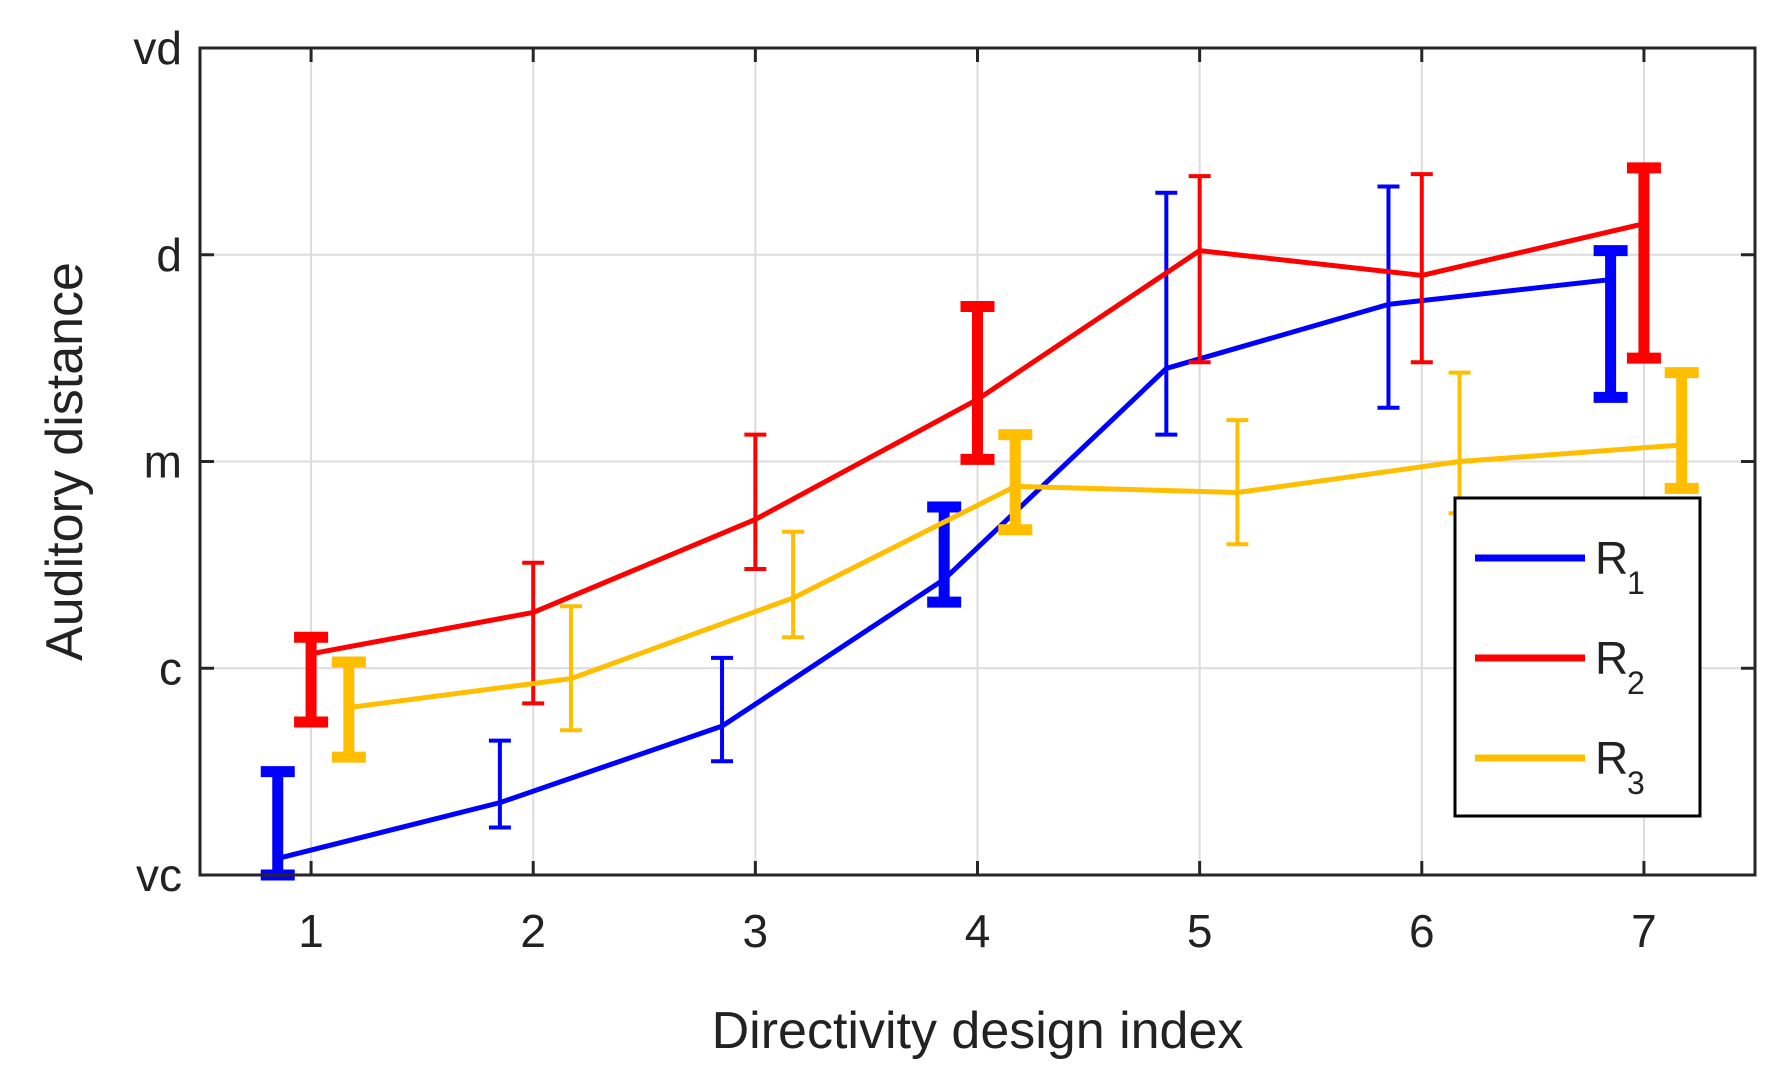  What do you see at coordinates (159, 875) in the screenshot?
I see `y-tick-label: vc` at bounding box center [159, 875].